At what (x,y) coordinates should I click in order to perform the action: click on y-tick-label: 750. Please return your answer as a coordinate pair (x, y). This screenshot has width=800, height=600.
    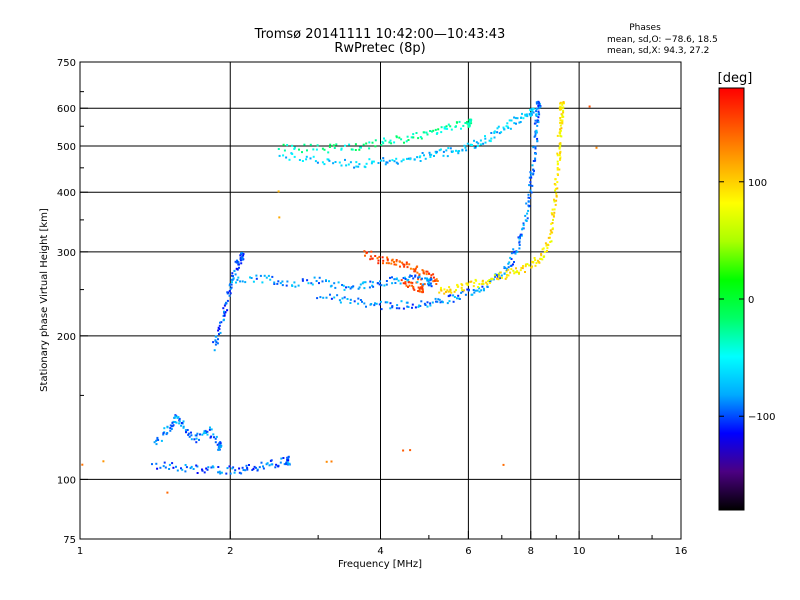
    Looking at the image, I should click on (66, 63).